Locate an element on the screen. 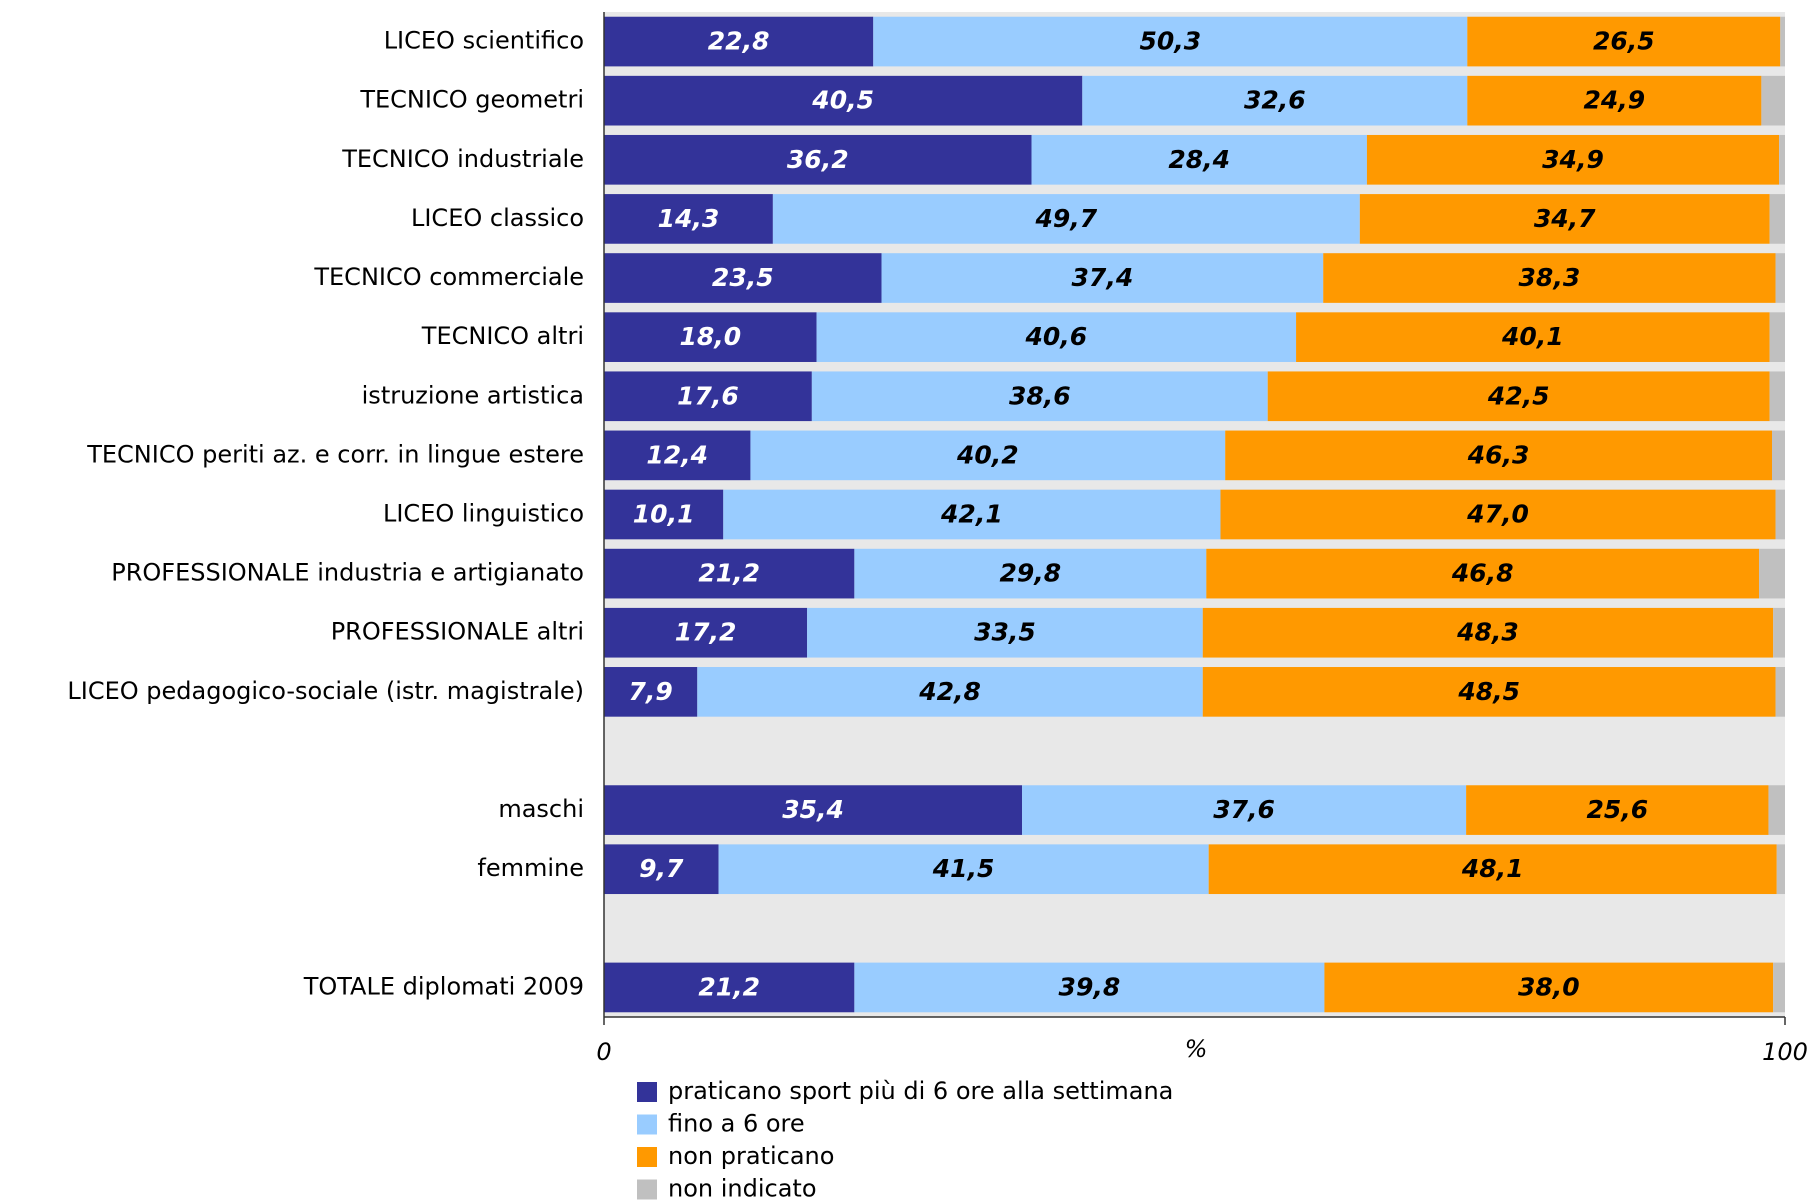 Image resolution: width=1812 pixels, height=1202 pixels. y-tick-label: femmine is located at coordinates (530, 868).